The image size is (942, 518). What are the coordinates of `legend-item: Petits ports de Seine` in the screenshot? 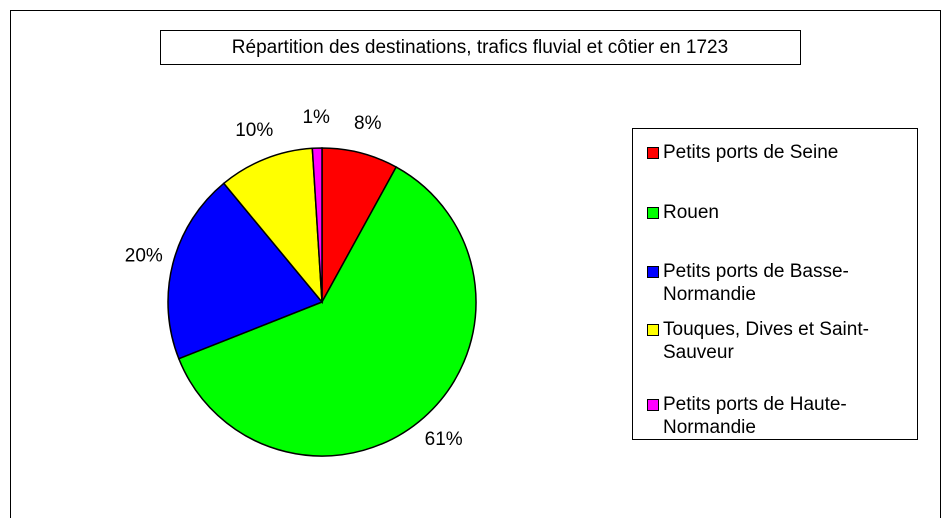 It's located at (782, 152).